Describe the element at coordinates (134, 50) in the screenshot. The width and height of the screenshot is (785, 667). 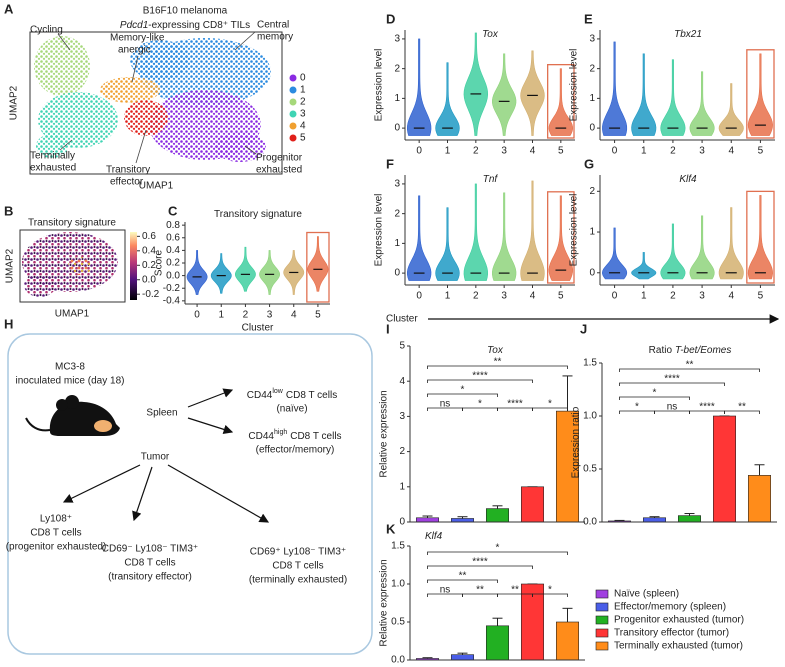
I see `annotation: anergic` at that location.